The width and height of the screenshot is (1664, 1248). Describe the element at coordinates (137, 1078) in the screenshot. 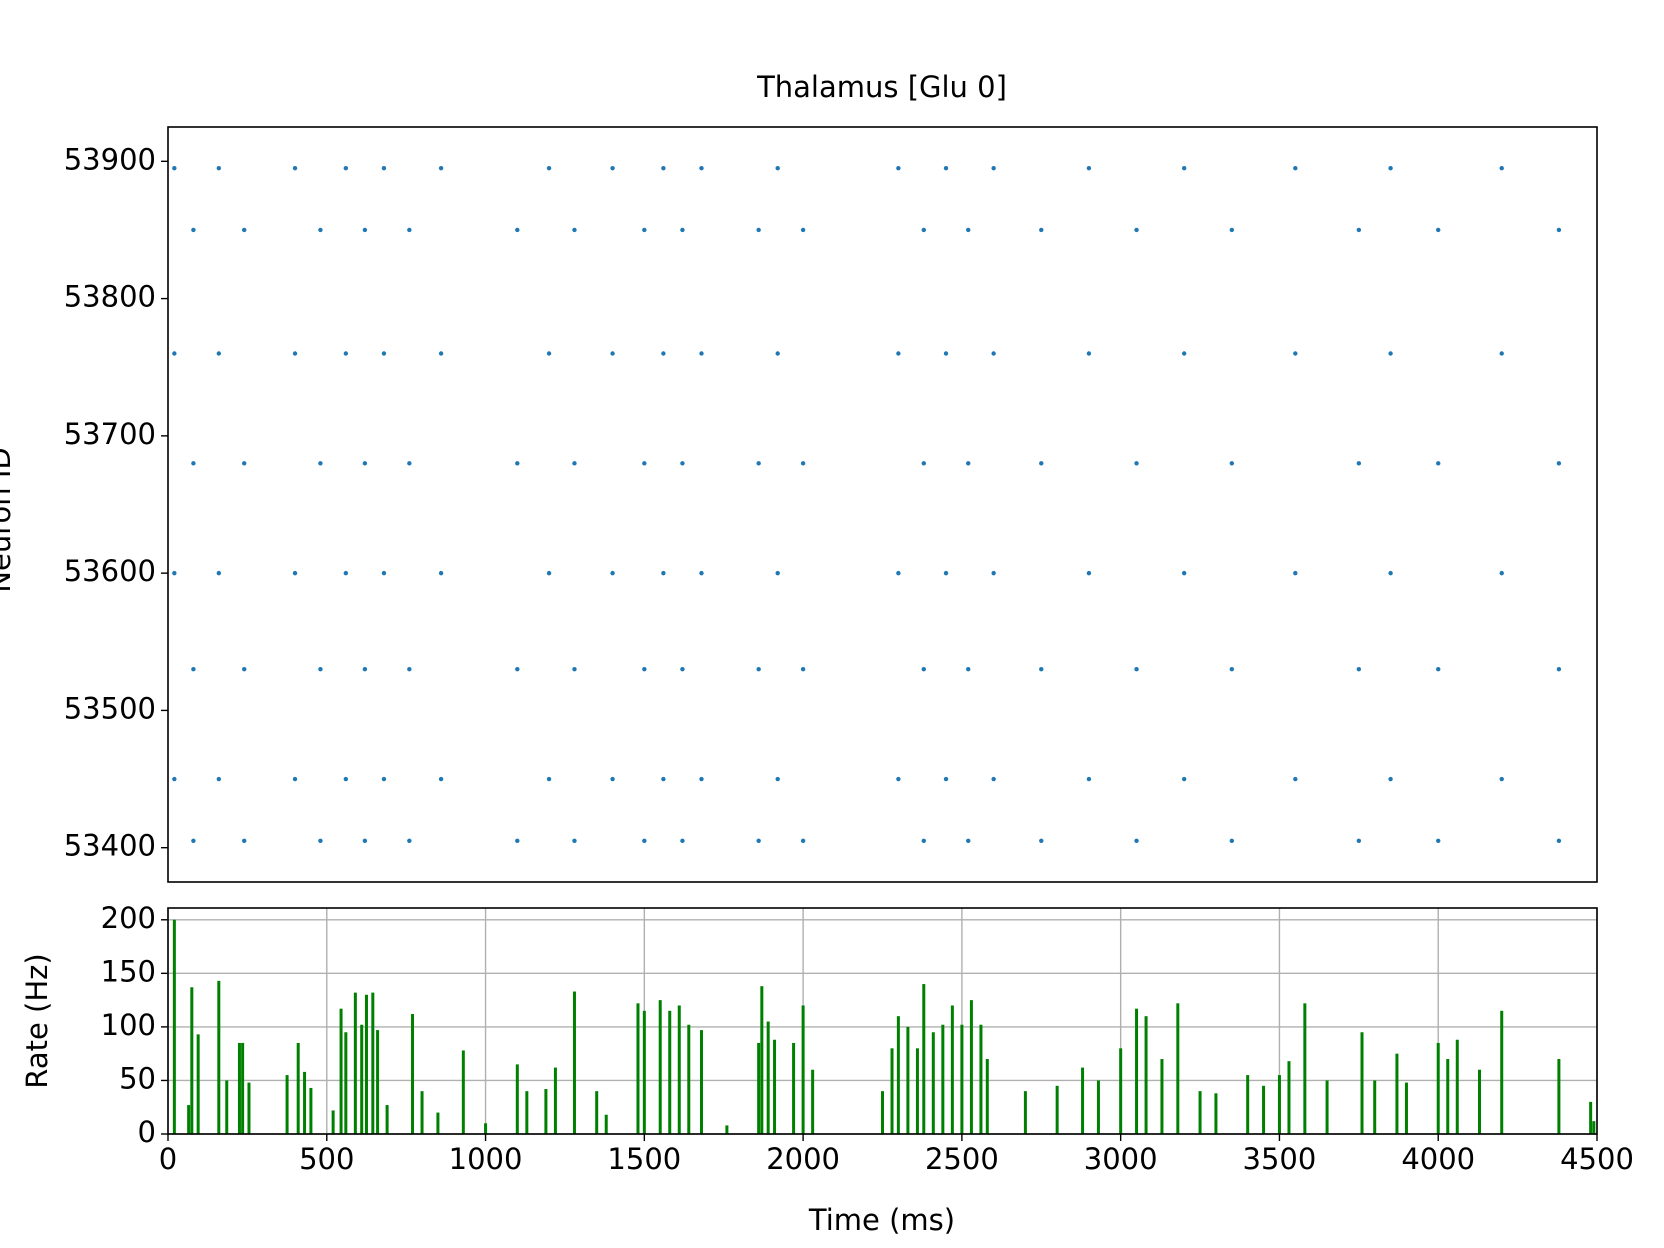

I see `y-tick-label: 50` at that location.